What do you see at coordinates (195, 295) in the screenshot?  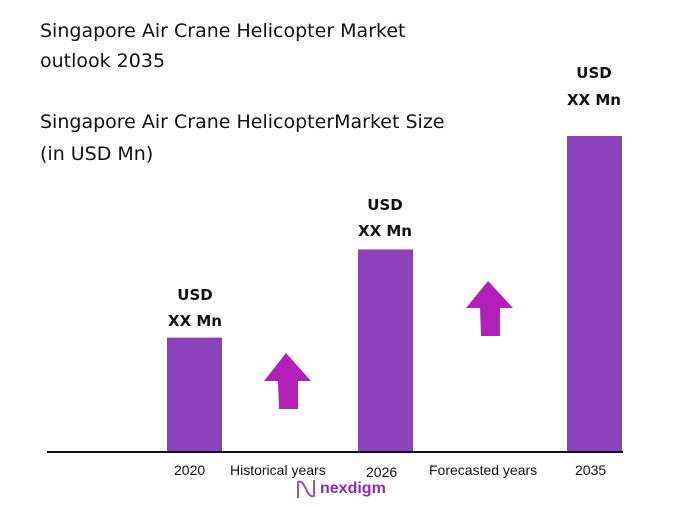 I see `data-label-2020-line1: USD` at bounding box center [195, 295].